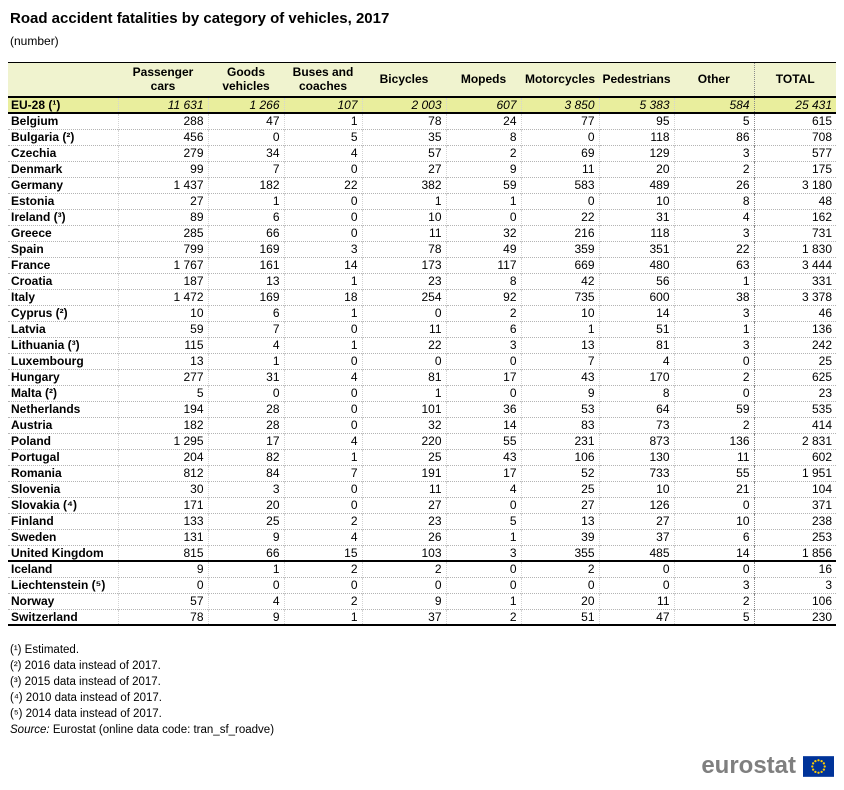  Describe the element at coordinates (403, 408) in the screenshot. I see `value-cell: 101` at that location.